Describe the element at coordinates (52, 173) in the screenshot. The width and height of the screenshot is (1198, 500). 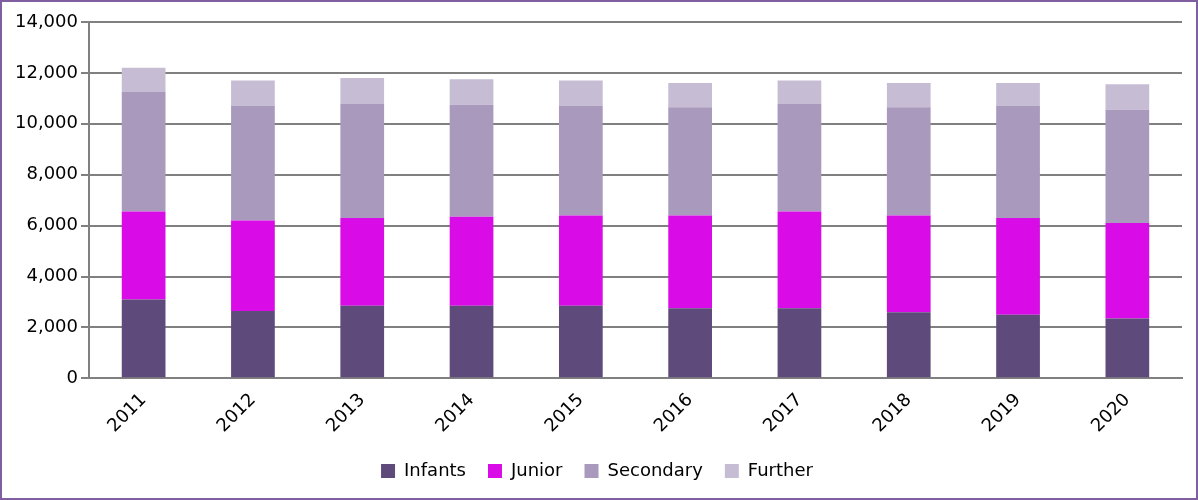
I see `y-tick-label: 8,000` at that location.